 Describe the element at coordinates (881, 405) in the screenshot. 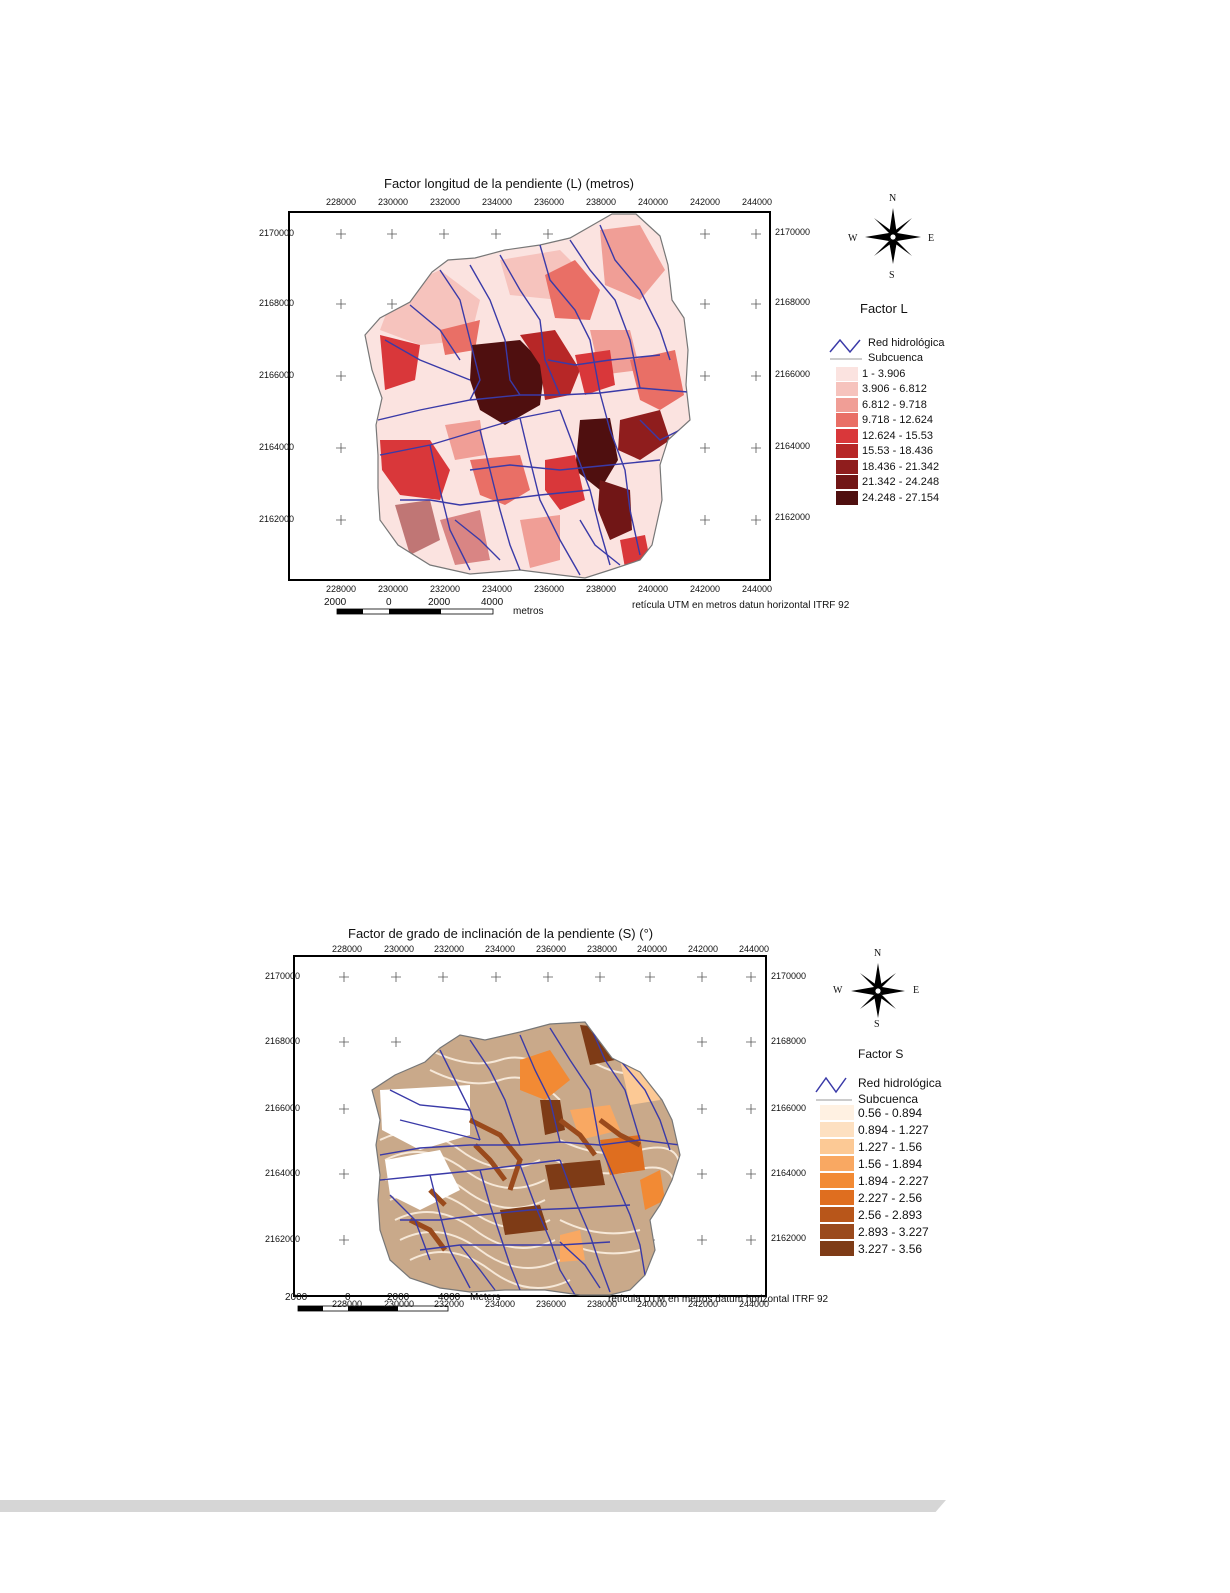

I see `legend-class: 6.812 - 9.718` at that location.